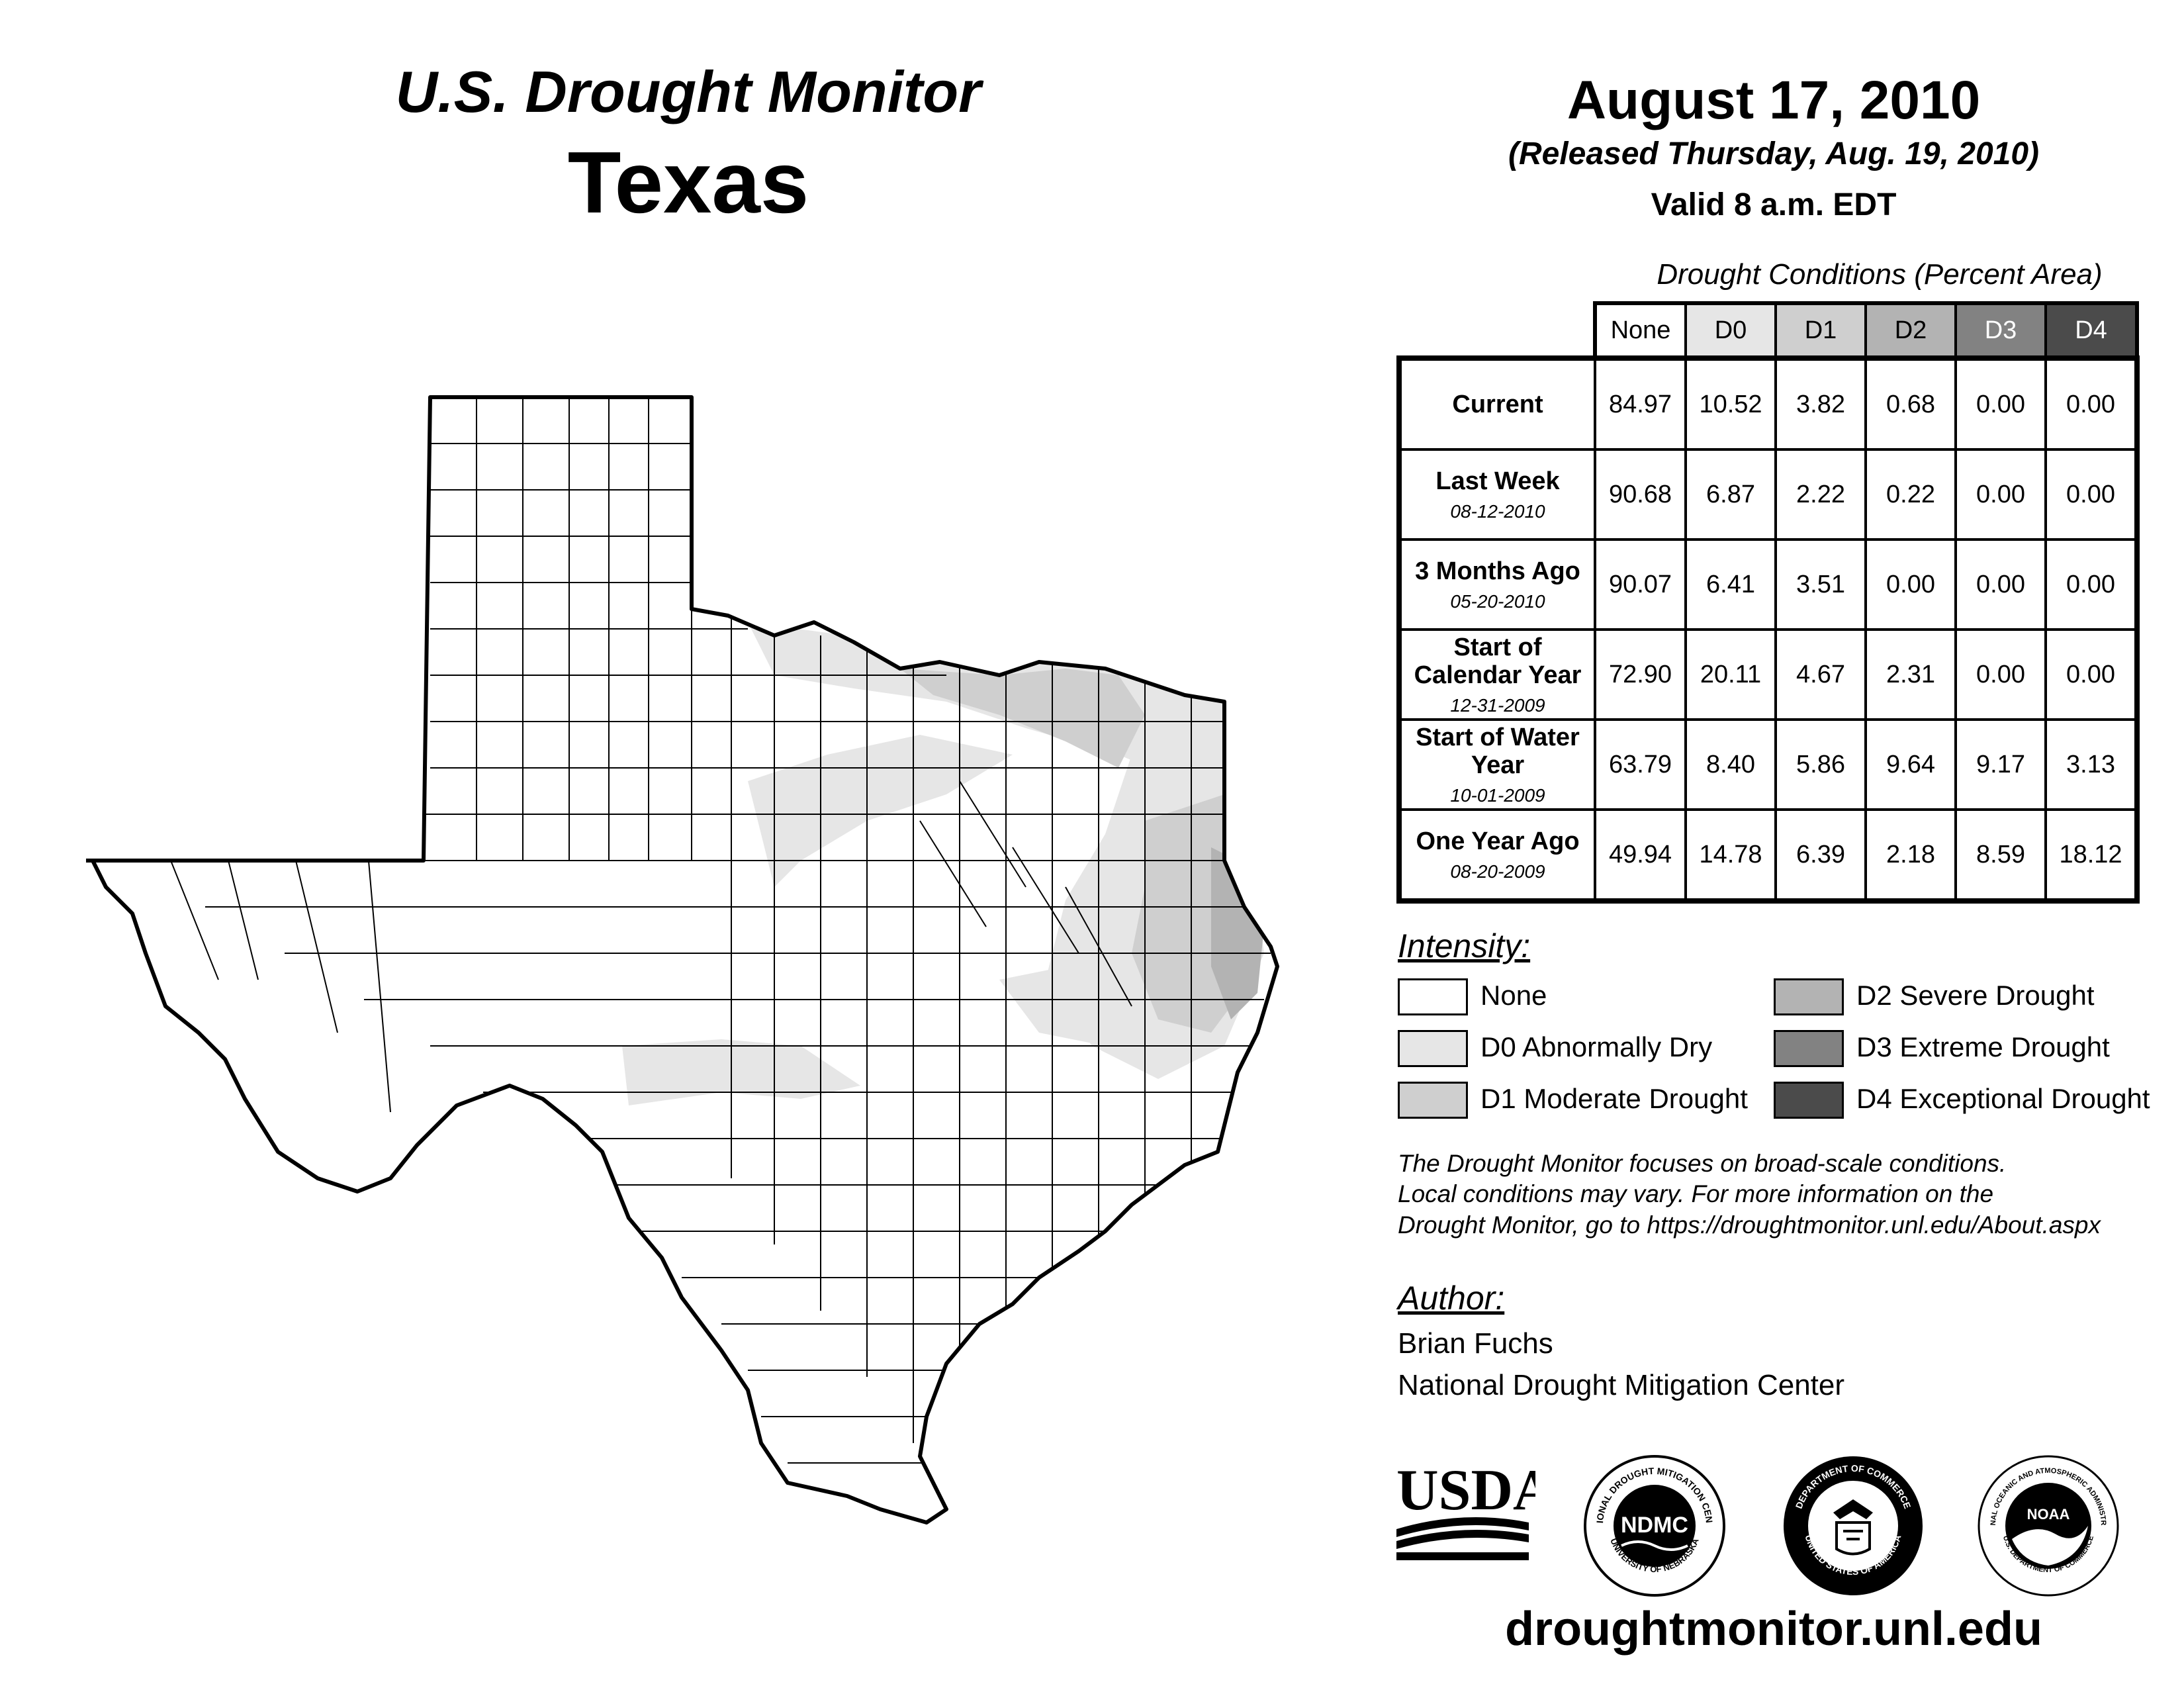 The height and width of the screenshot is (1688, 2184). Describe the element at coordinates (1774, 153) in the screenshot. I see `release-date: (Released Thursday, Aug. 19, 2010)` at that location.